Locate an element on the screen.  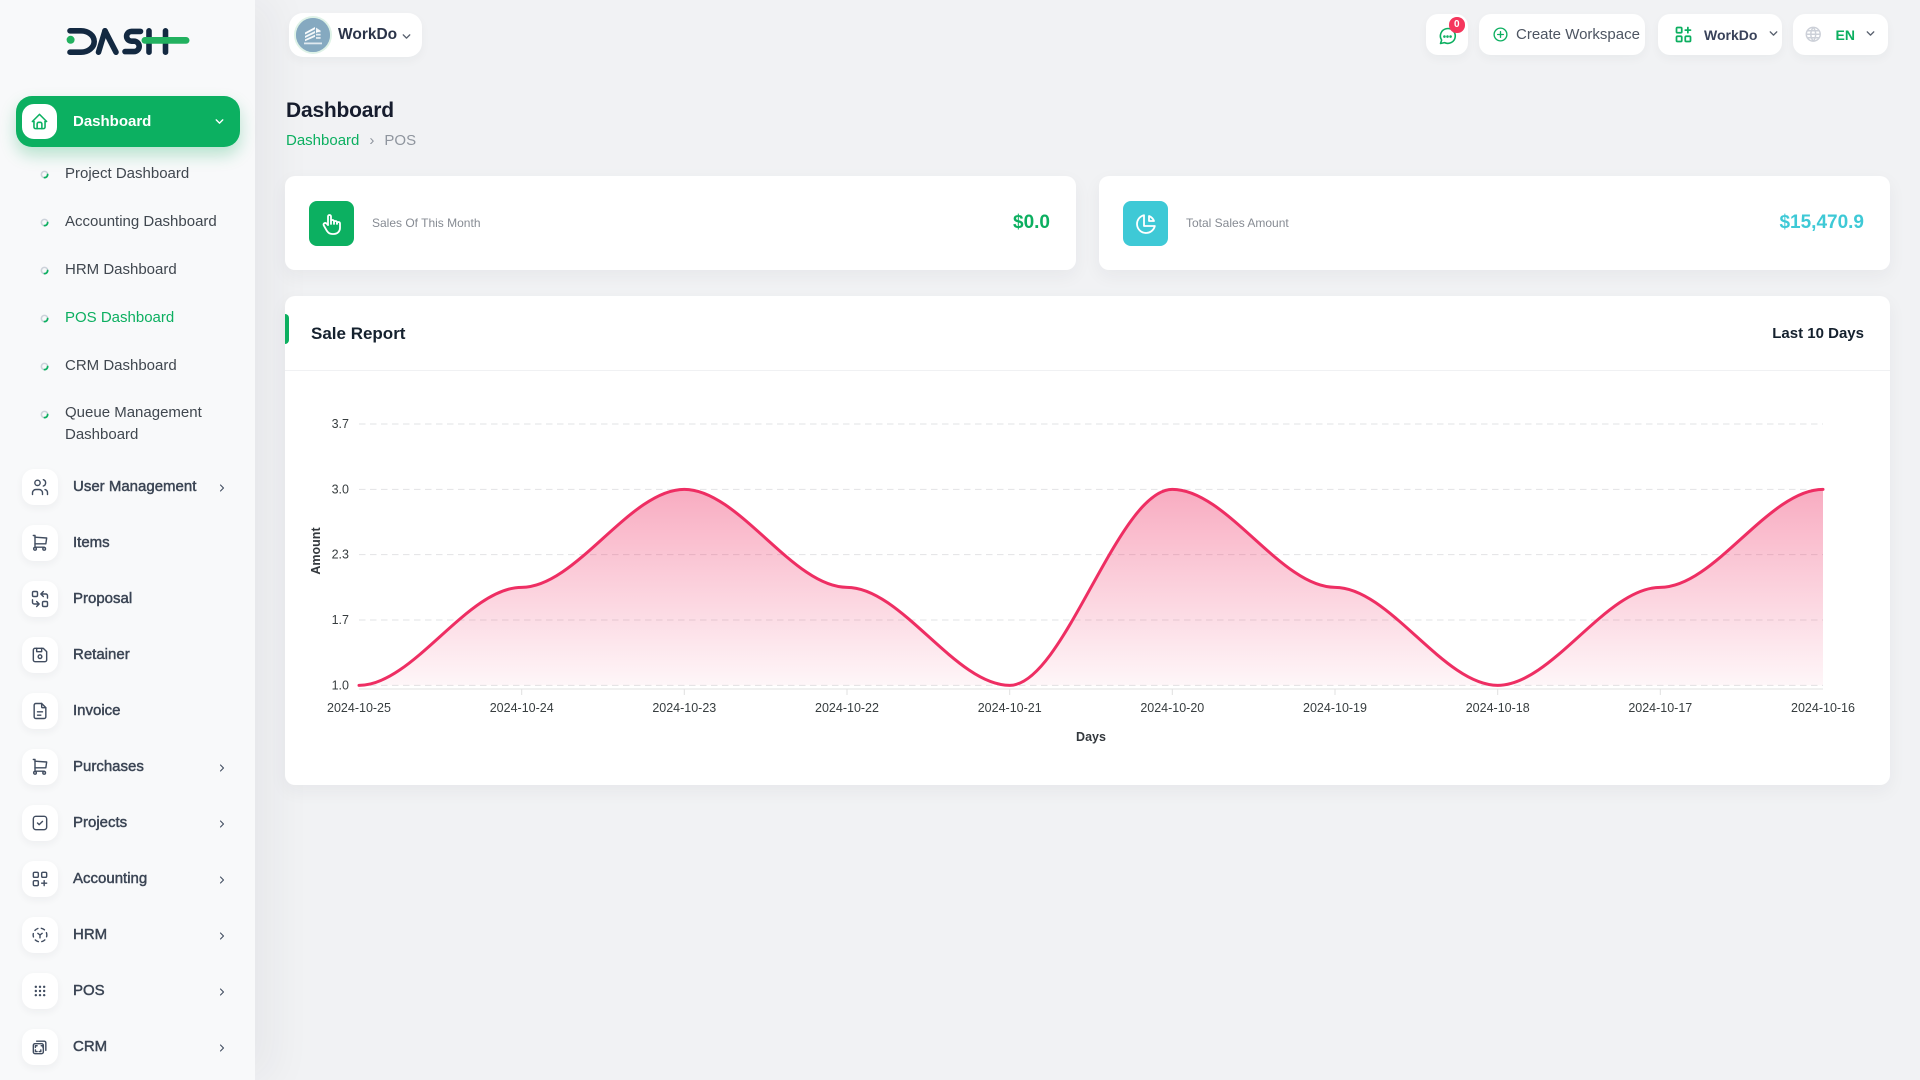
svg-text: 2024-10-20 is located at coordinates (1172, 708).